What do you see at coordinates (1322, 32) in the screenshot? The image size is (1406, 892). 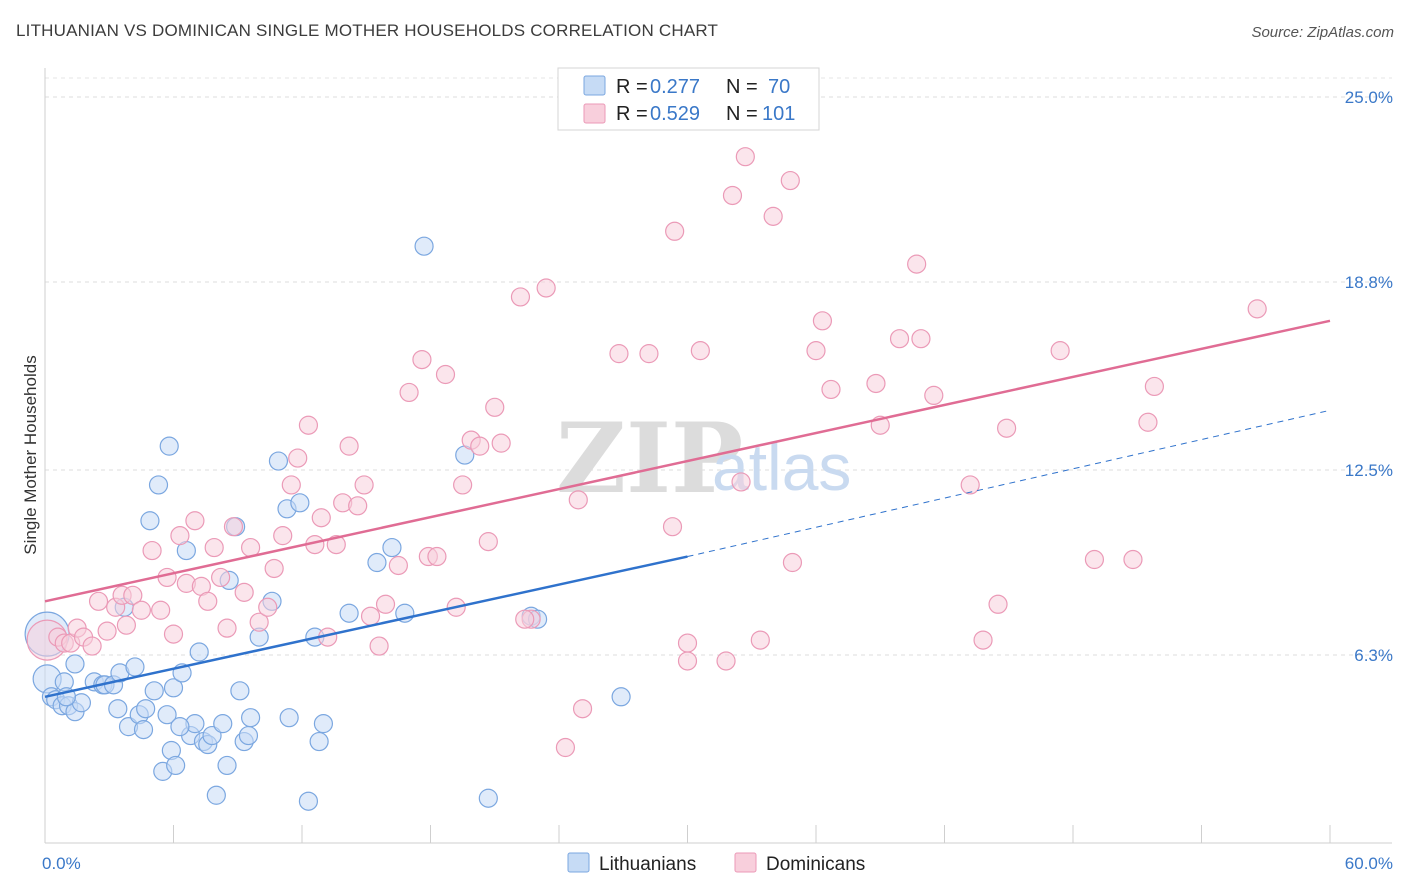 I see `source-label: Source: ZipAtlas.com` at bounding box center [1322, 32].